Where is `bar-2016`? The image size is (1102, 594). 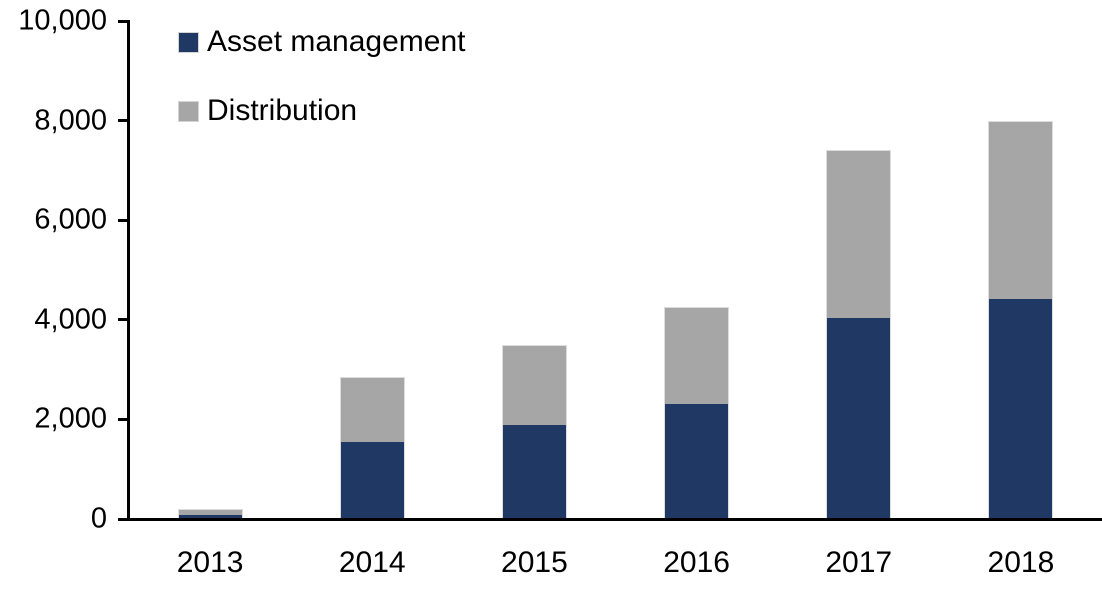
bar-2016 is located at coordinates (697, 413).